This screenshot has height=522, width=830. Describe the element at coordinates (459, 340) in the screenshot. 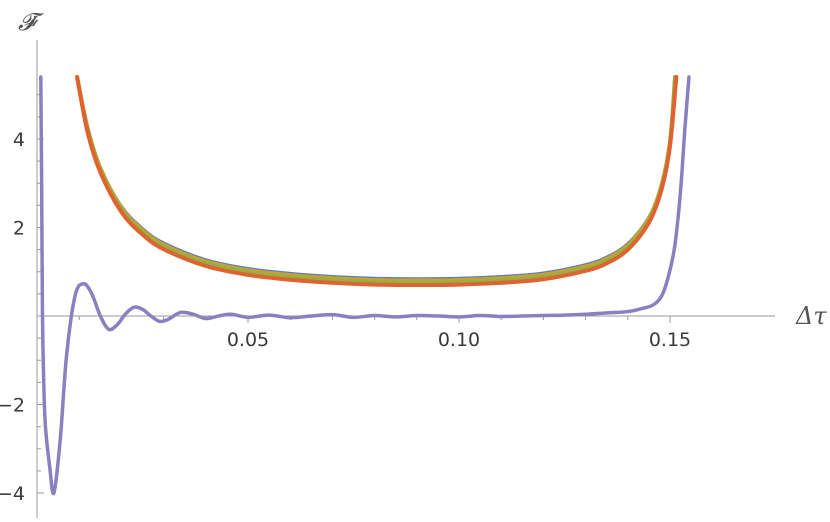

I see `x-tick-label: 0.10` at that location.